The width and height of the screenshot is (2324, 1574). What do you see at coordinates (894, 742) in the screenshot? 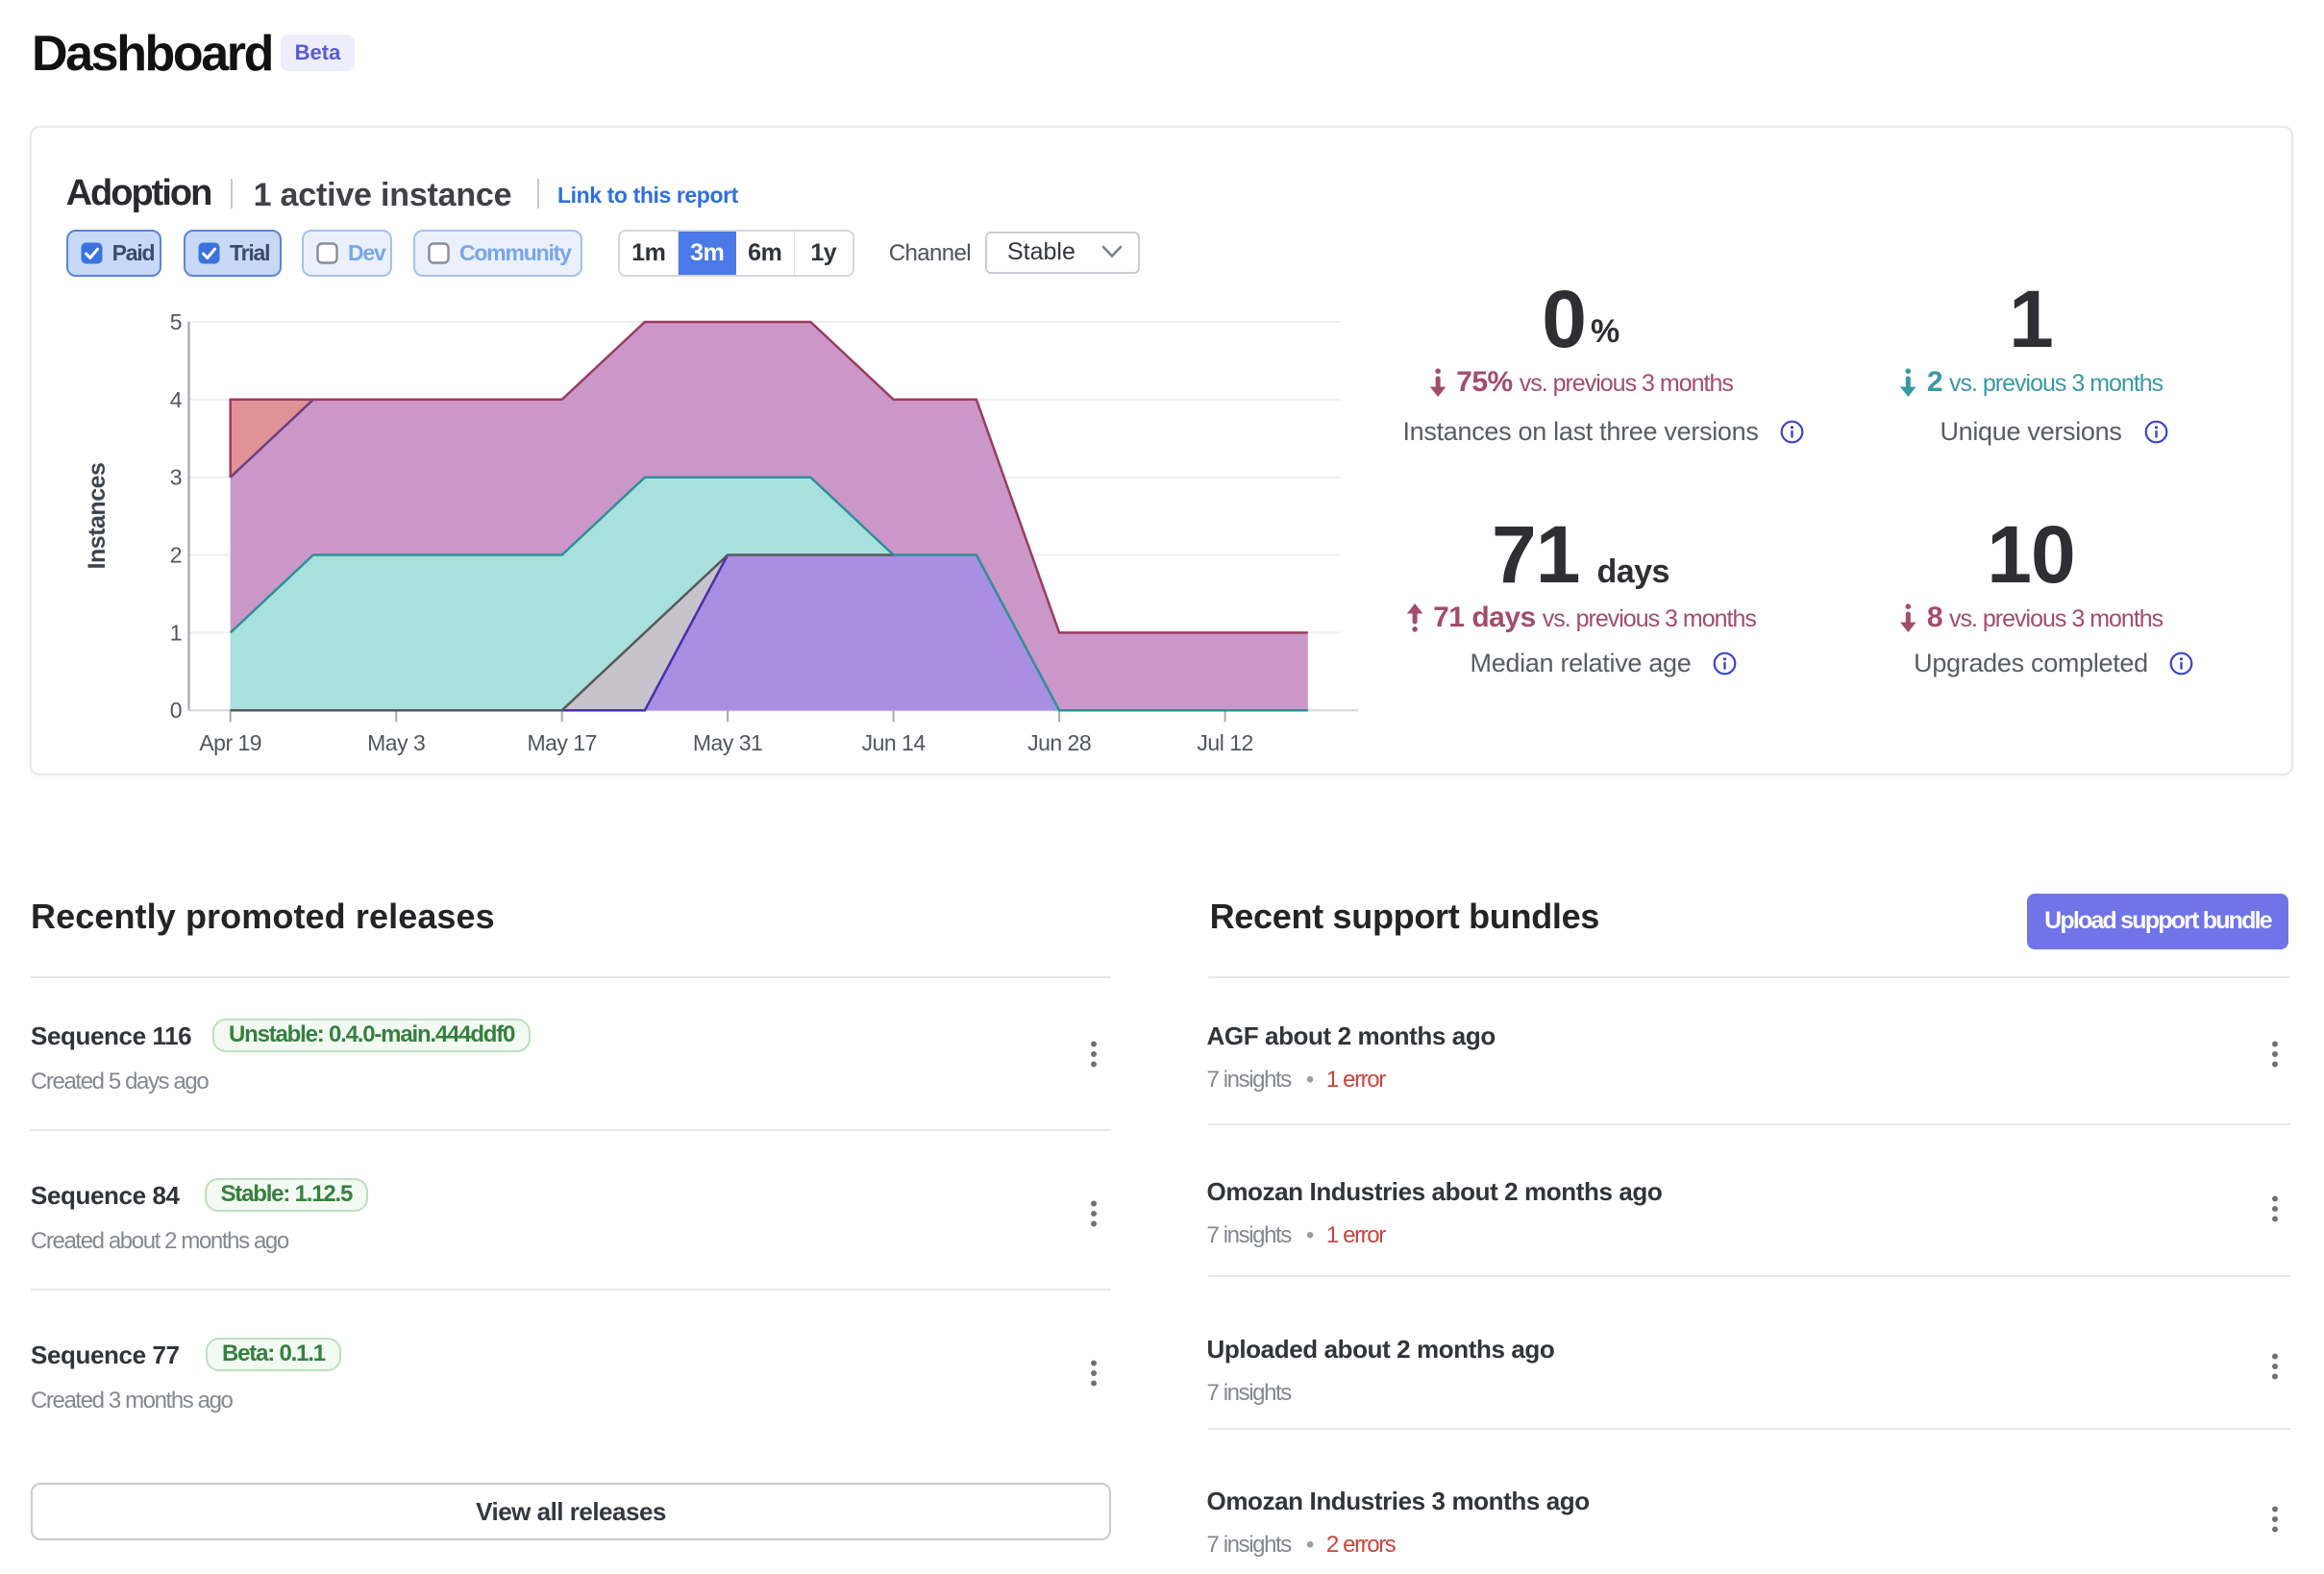
I see `svg-text: Jun 14` at bounding box center [894, 742].